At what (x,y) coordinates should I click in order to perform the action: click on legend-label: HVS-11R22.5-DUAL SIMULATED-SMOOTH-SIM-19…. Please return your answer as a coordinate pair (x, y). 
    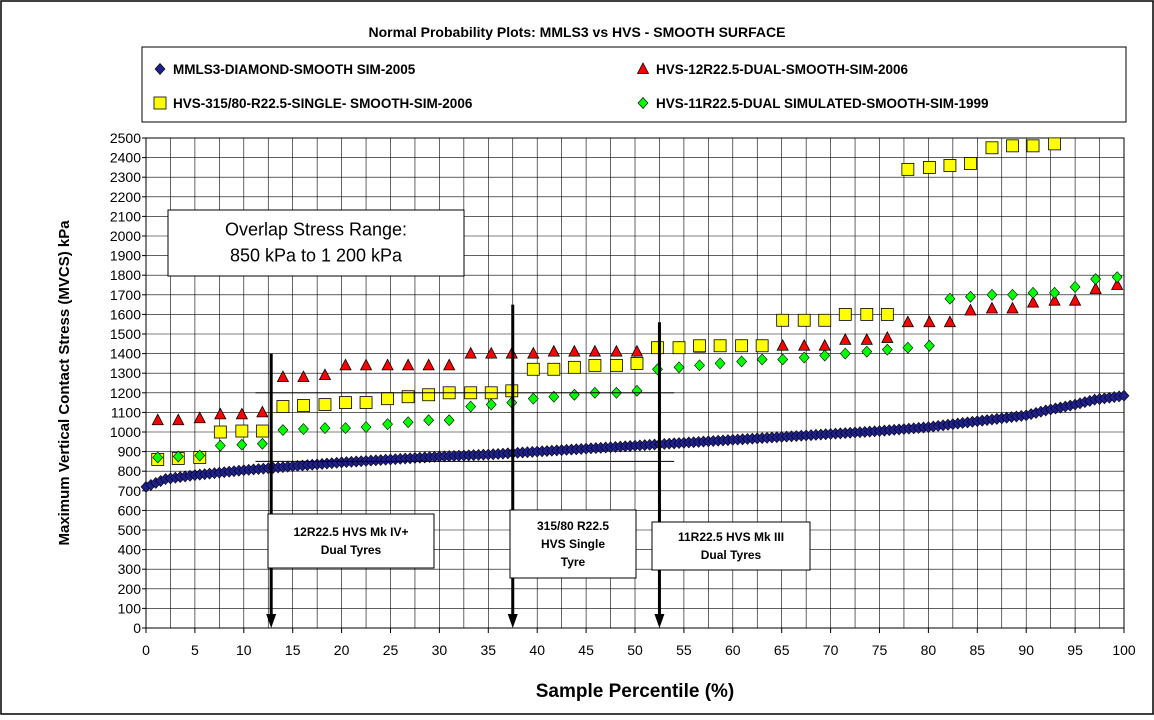
    Looking at the image, I should click on (822, 103).